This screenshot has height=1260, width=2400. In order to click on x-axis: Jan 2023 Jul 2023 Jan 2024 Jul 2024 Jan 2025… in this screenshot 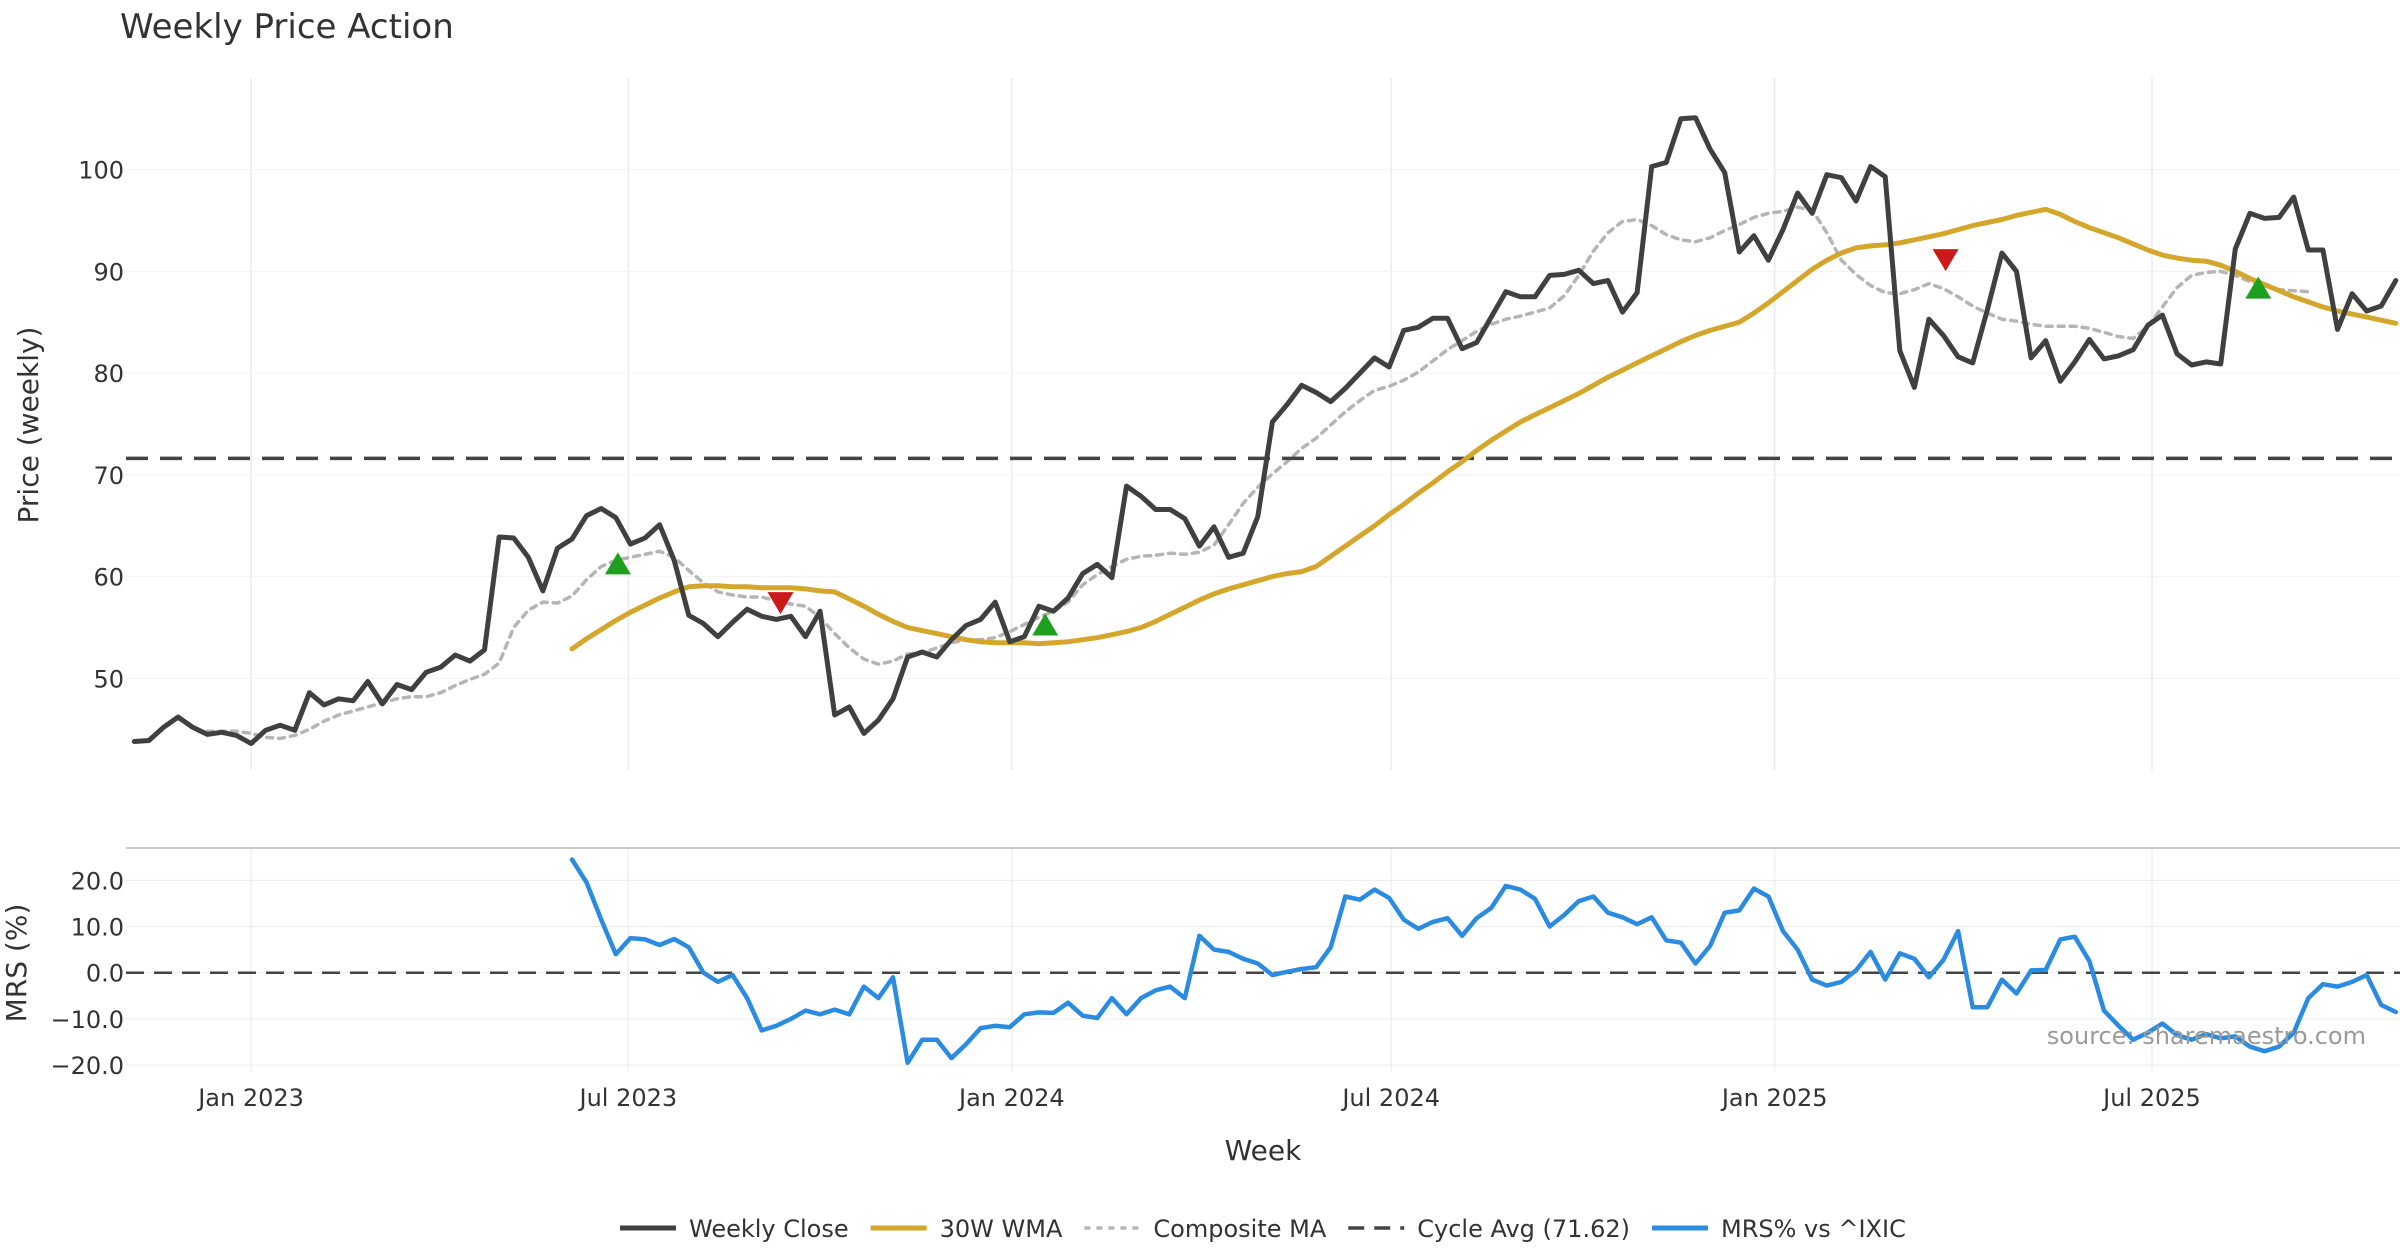, I will do `click(1198, 1098)`.